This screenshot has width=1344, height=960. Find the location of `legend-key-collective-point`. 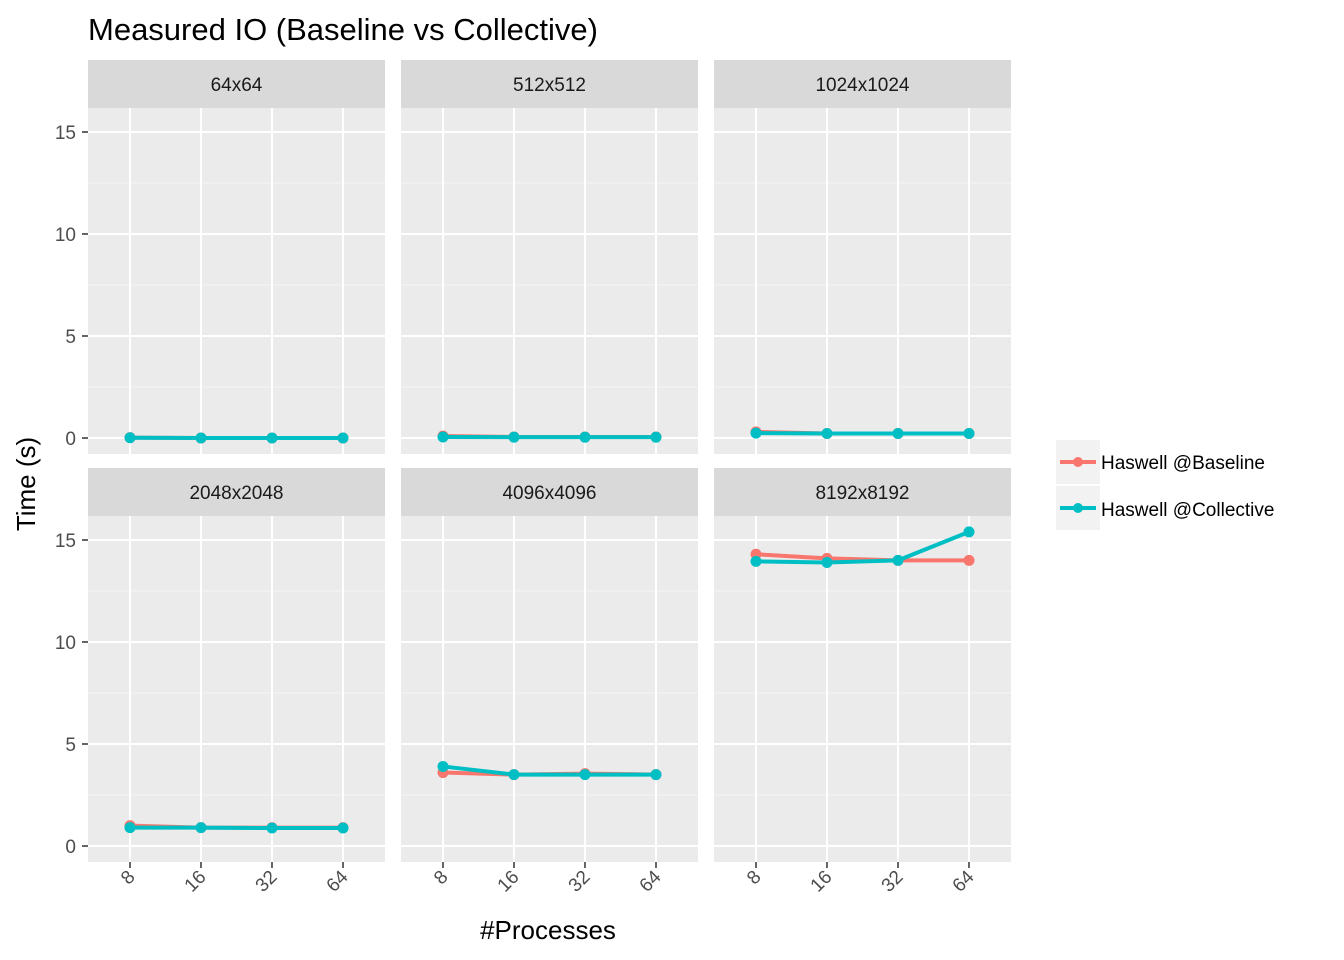

legend-key-collective-point is located at coordinates (1078, 508).